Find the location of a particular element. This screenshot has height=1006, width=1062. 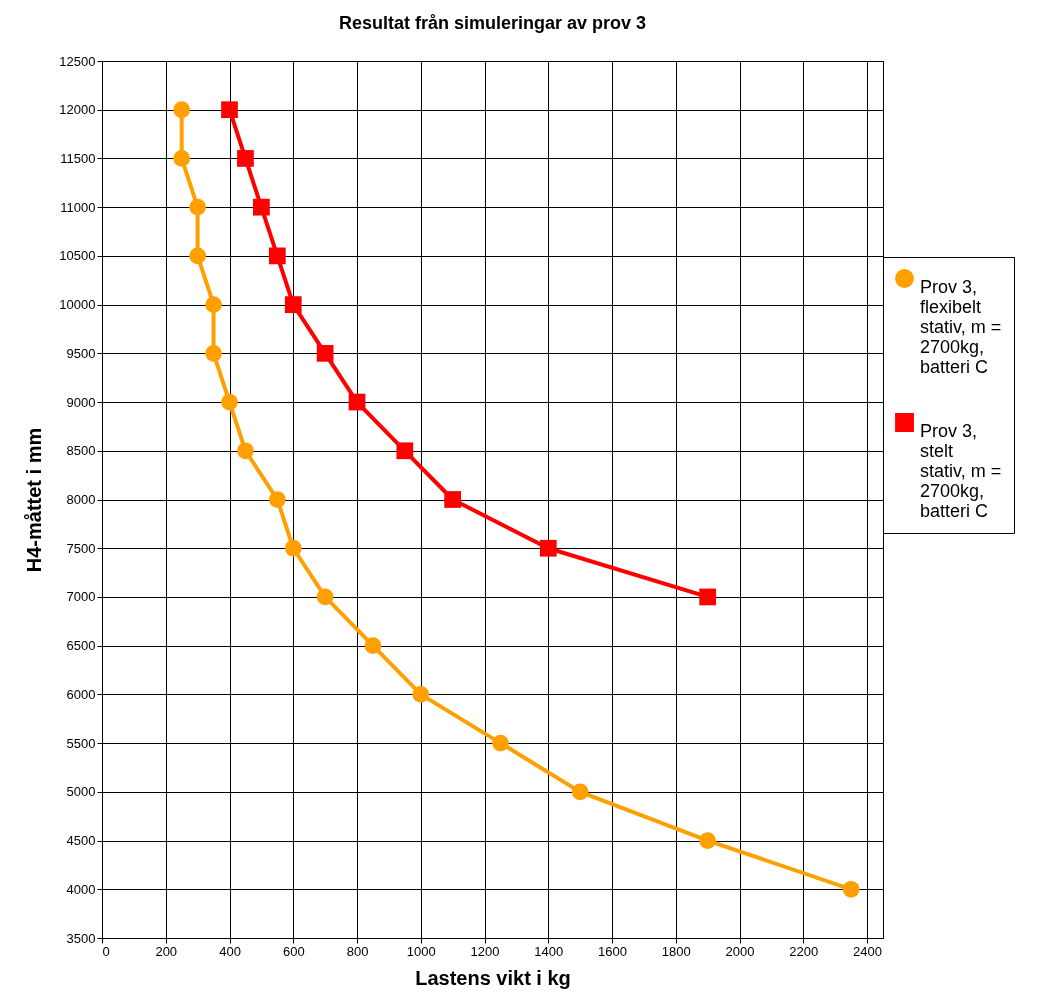

y-tick-label: 4500 is located at coordinates (81, 841).